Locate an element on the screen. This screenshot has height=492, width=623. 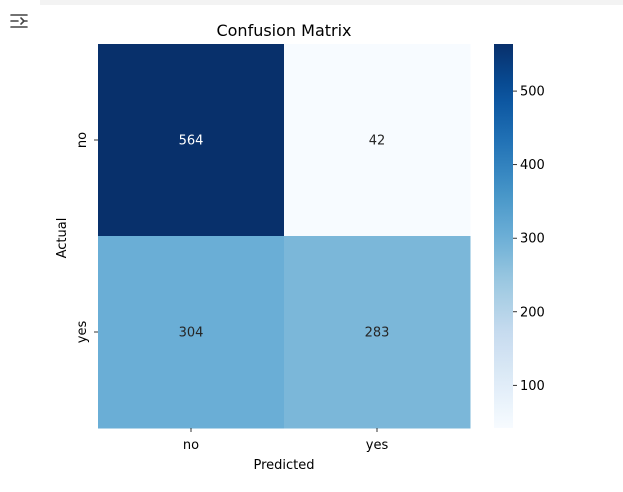
y-tick-label-yes: yes is located at coordinates (82, 332).